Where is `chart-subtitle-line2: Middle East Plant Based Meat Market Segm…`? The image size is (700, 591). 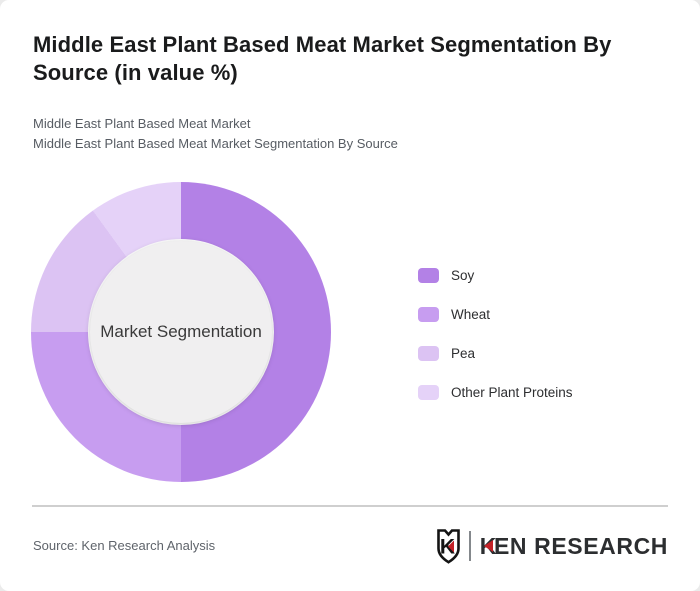
chart-subtitle-line2: Middle East Plant Based Meat Market Segm… is located at coordinates (215, 143).